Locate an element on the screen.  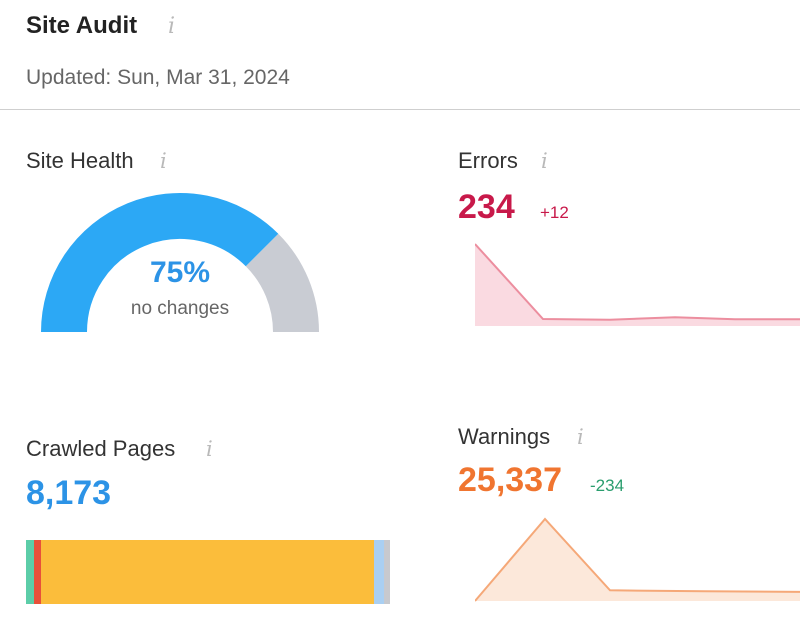
crawled-pages-label: Crawled Pages is located at coordinates (101, 448).